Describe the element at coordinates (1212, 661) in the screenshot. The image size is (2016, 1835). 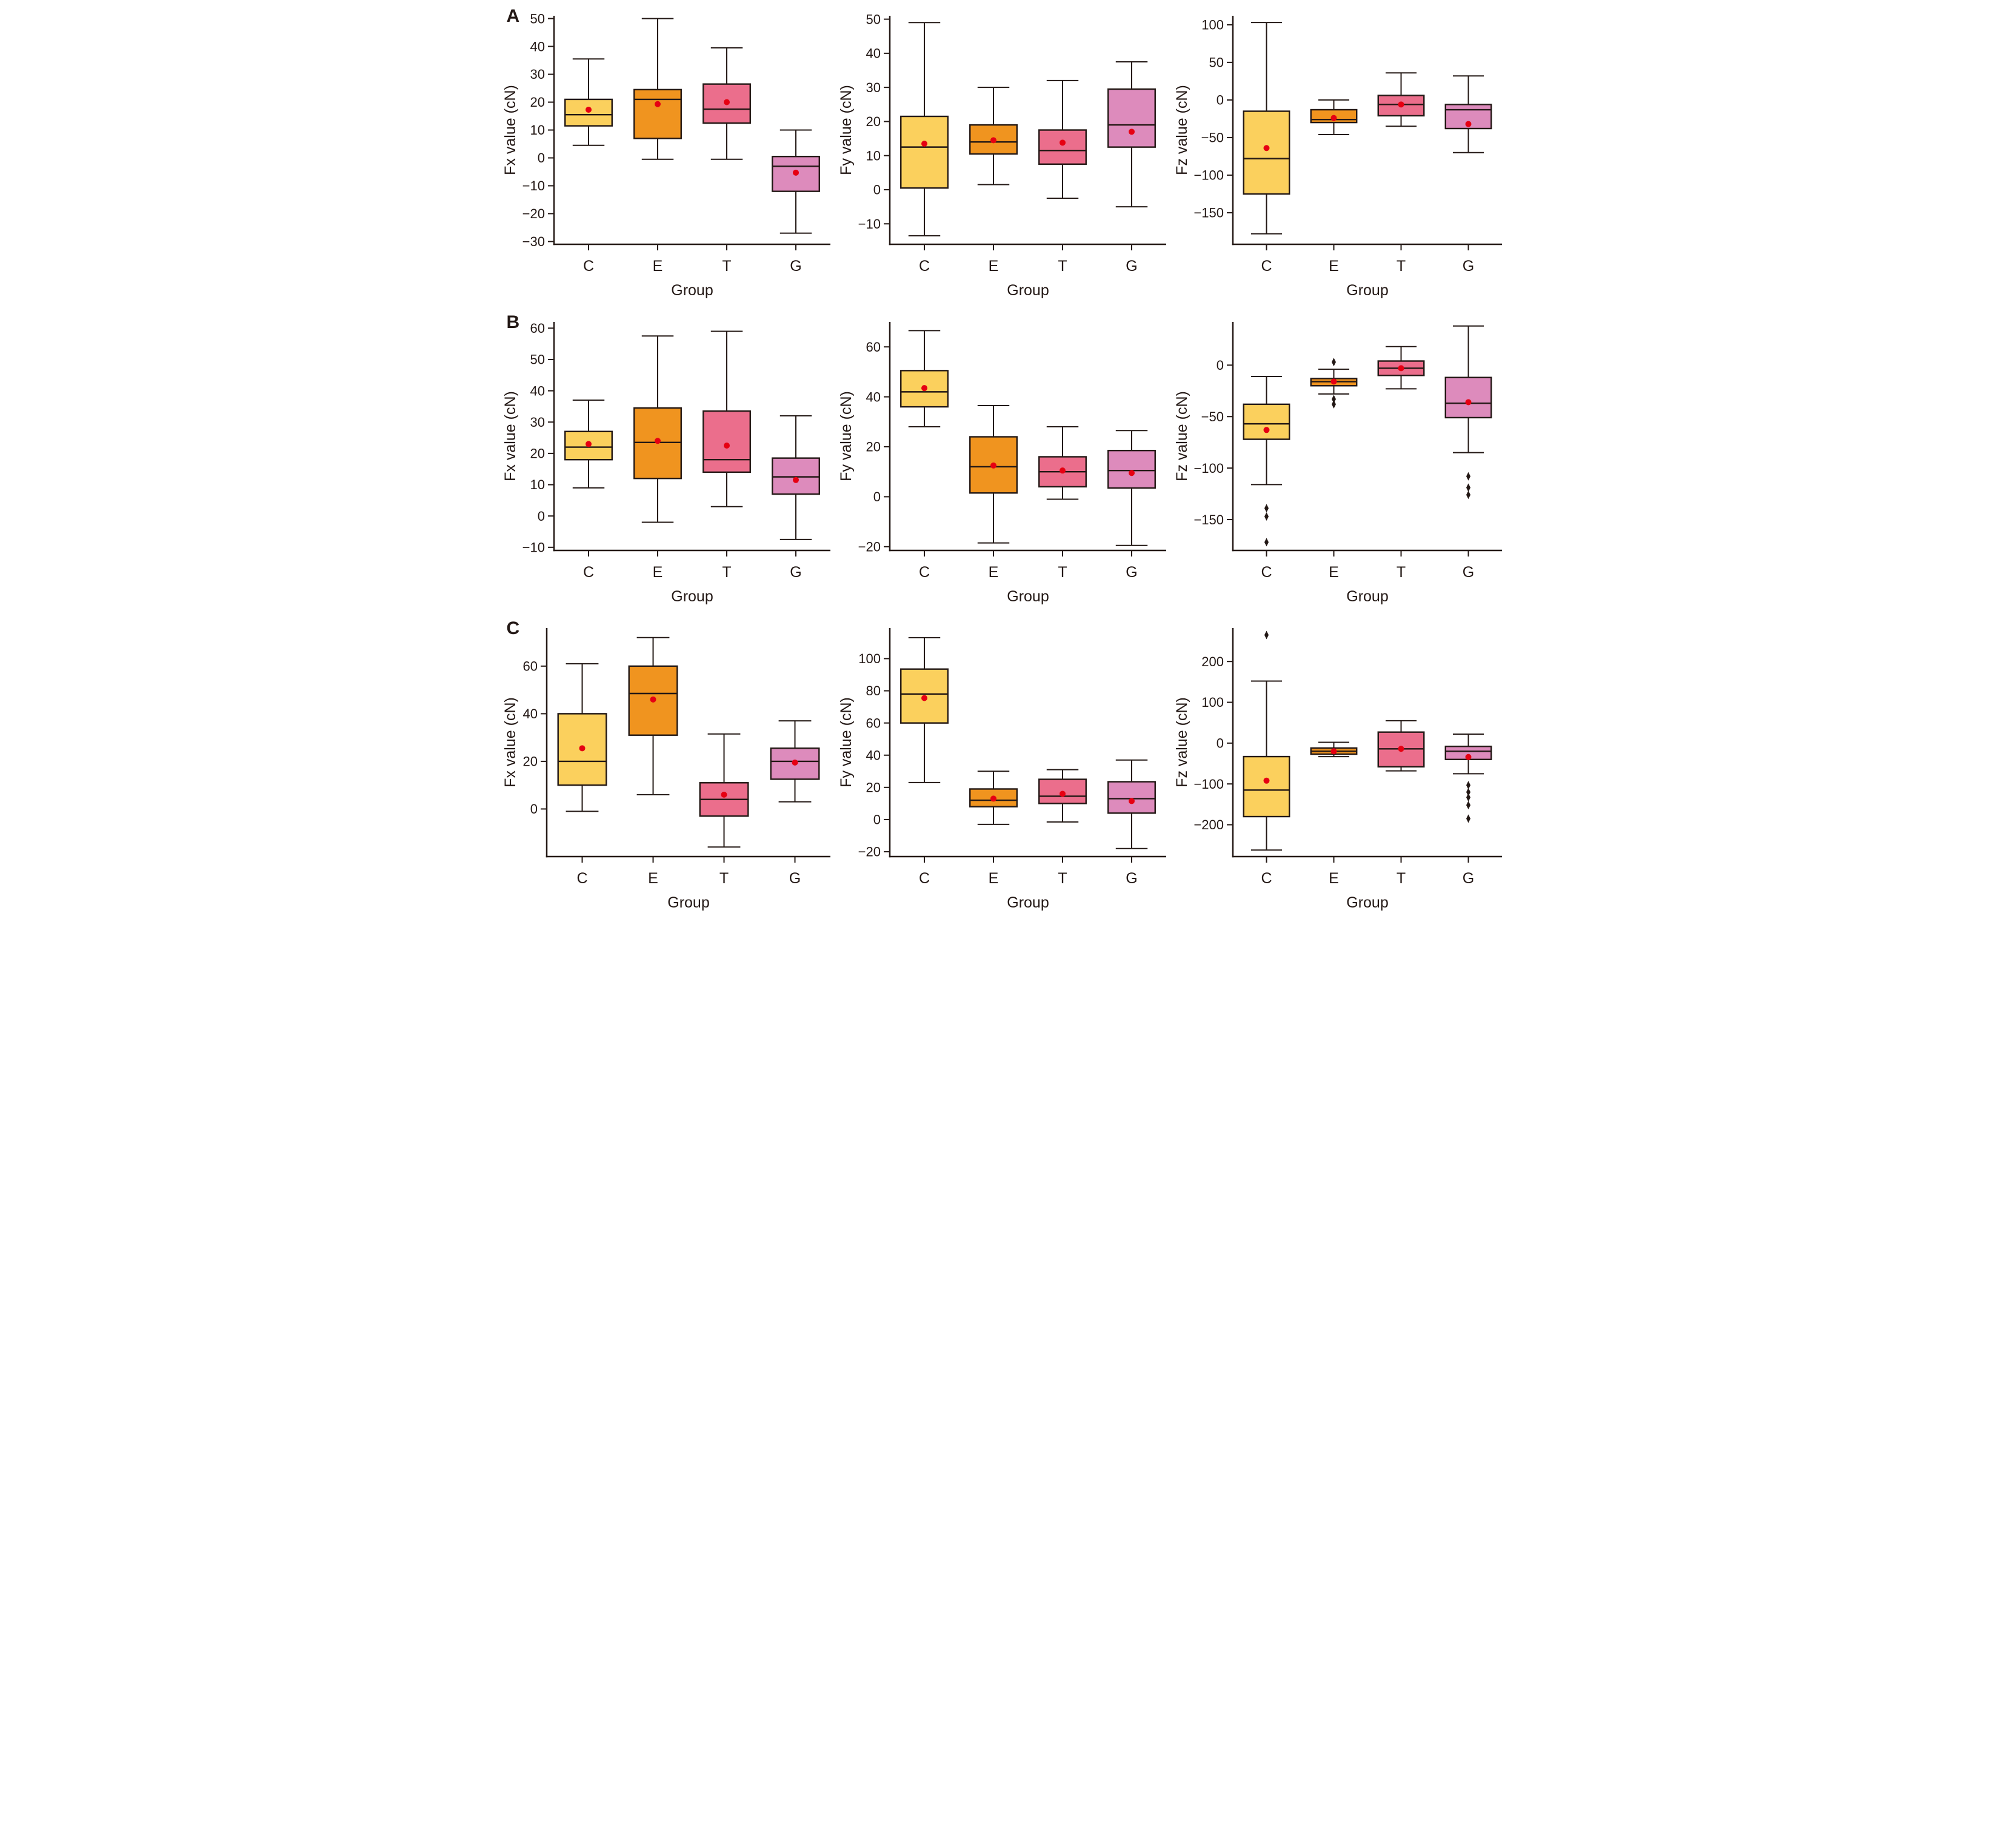
I see `svg-text: 200` at that location.